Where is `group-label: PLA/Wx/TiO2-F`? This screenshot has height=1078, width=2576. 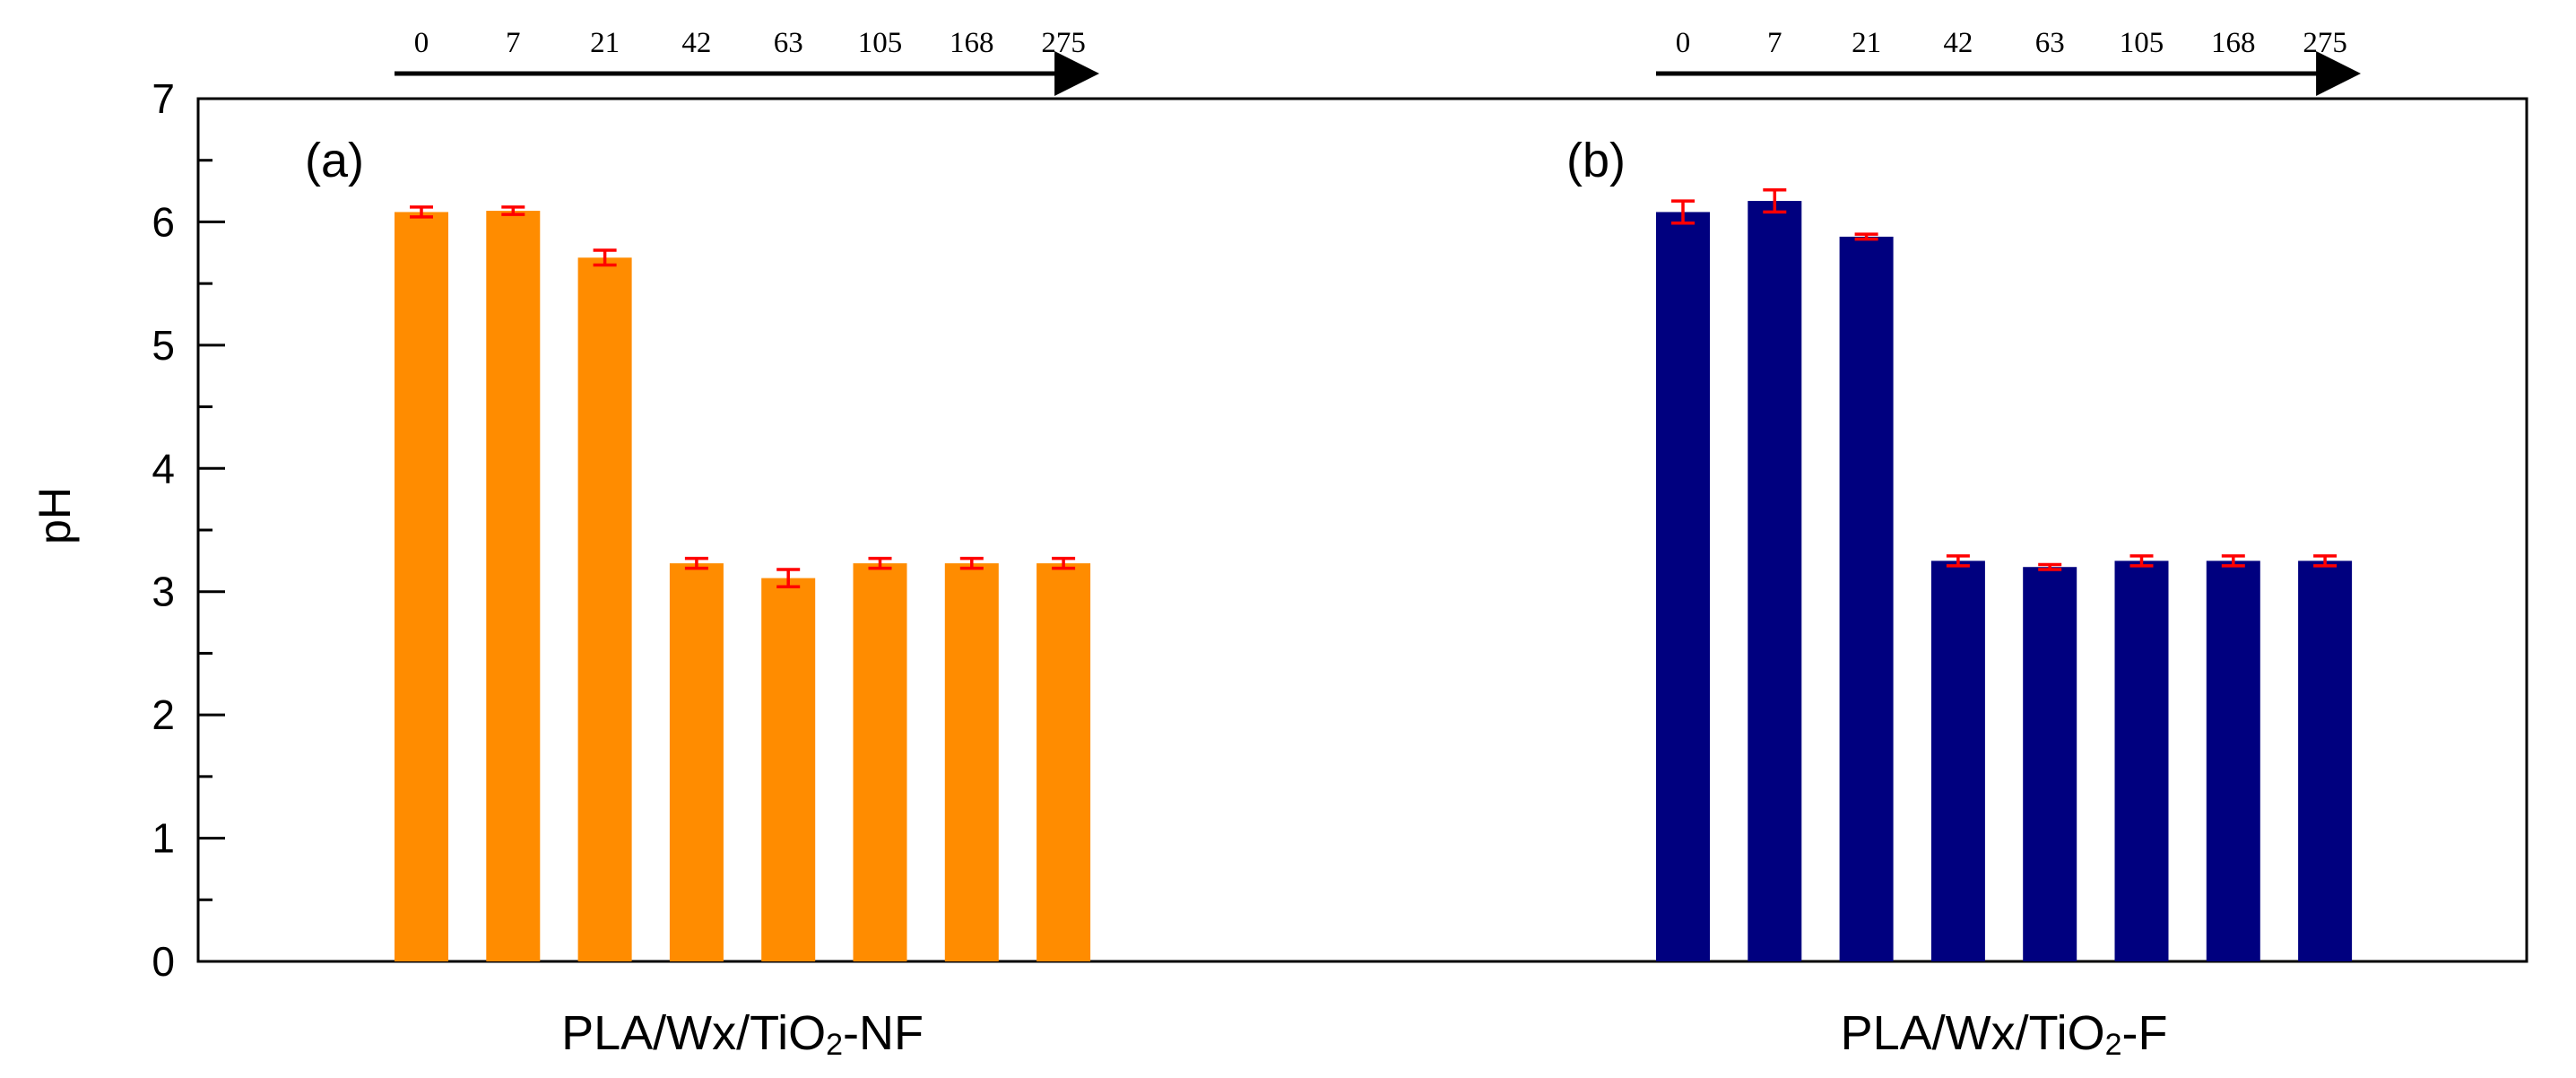 group-label: PLA/Wx/TiO2-F is located at coordinates (2004, 1034).